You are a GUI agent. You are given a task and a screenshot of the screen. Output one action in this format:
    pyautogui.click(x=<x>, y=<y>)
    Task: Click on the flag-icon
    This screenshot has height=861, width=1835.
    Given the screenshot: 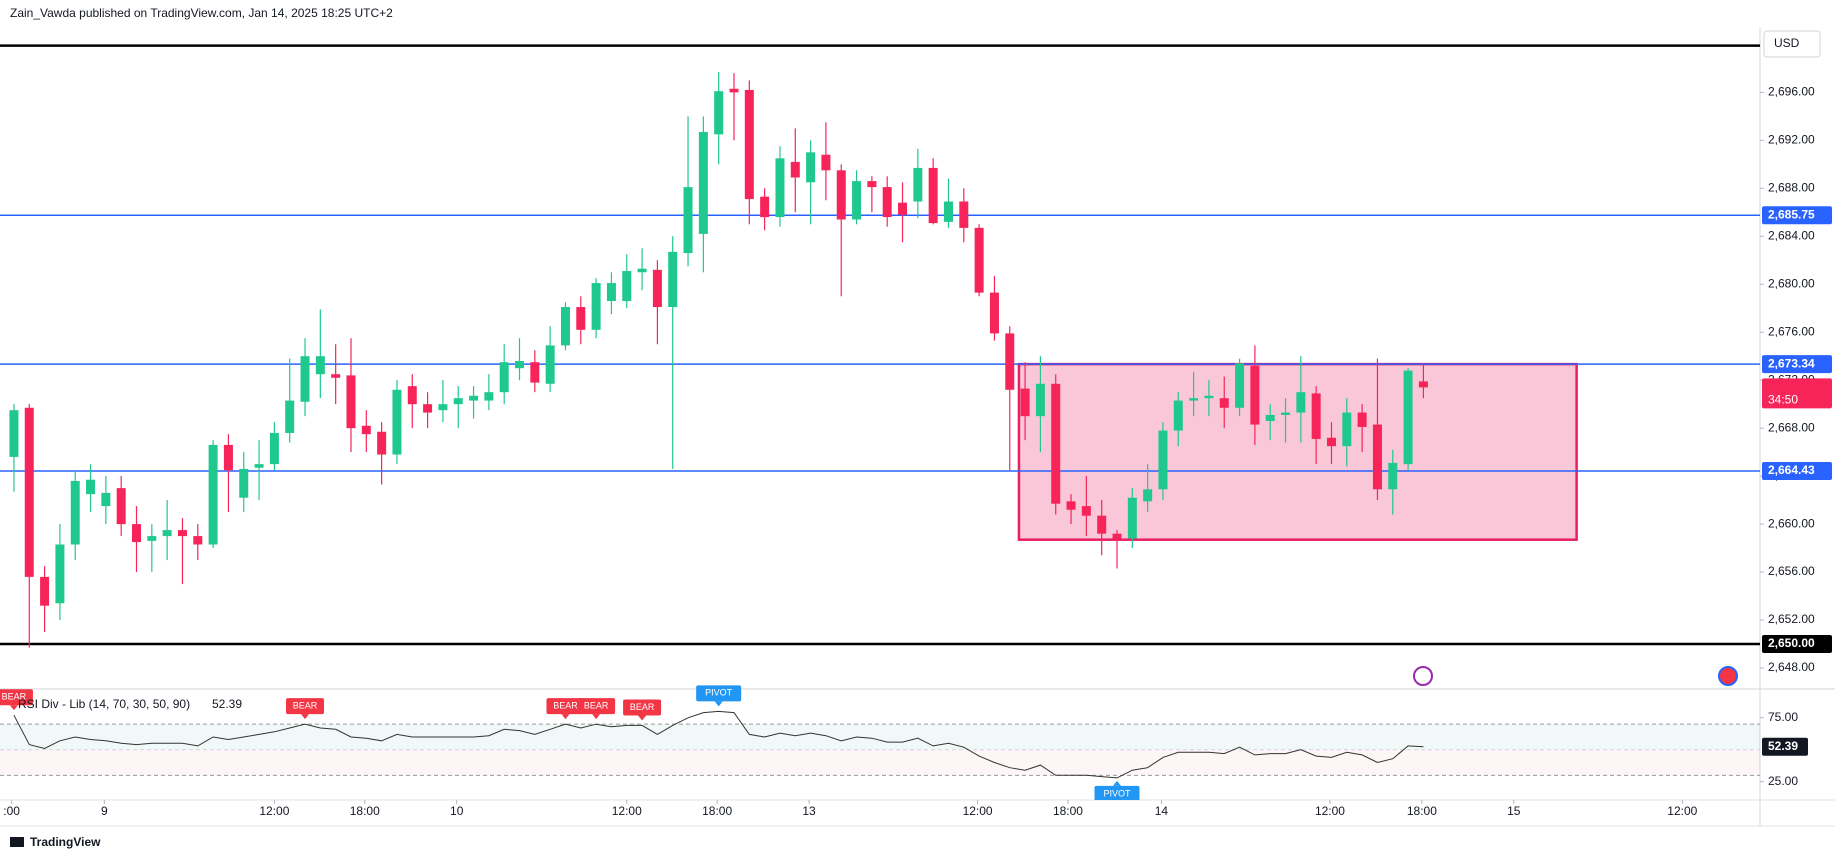 What is the action you would take?
    pyautogui.click(x=1728, y=676)
    